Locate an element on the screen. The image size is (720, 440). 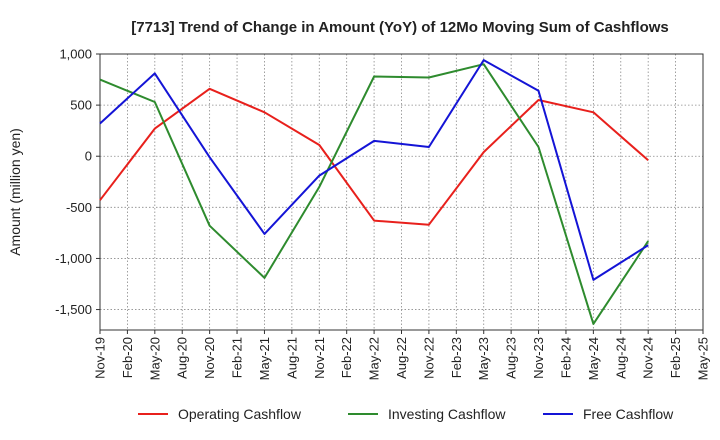
x-tick-label: Nov-24 is located at coordinates (648, 358).